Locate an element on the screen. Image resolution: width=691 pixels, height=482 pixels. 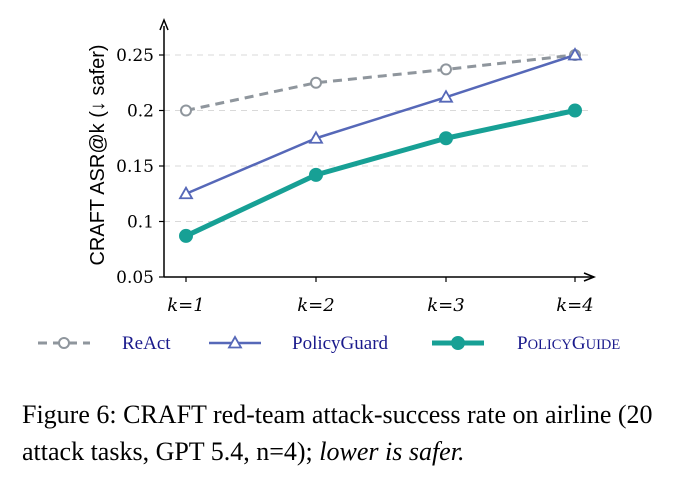
y-tick-label: 0.15 is located at coordinates (135, 167).